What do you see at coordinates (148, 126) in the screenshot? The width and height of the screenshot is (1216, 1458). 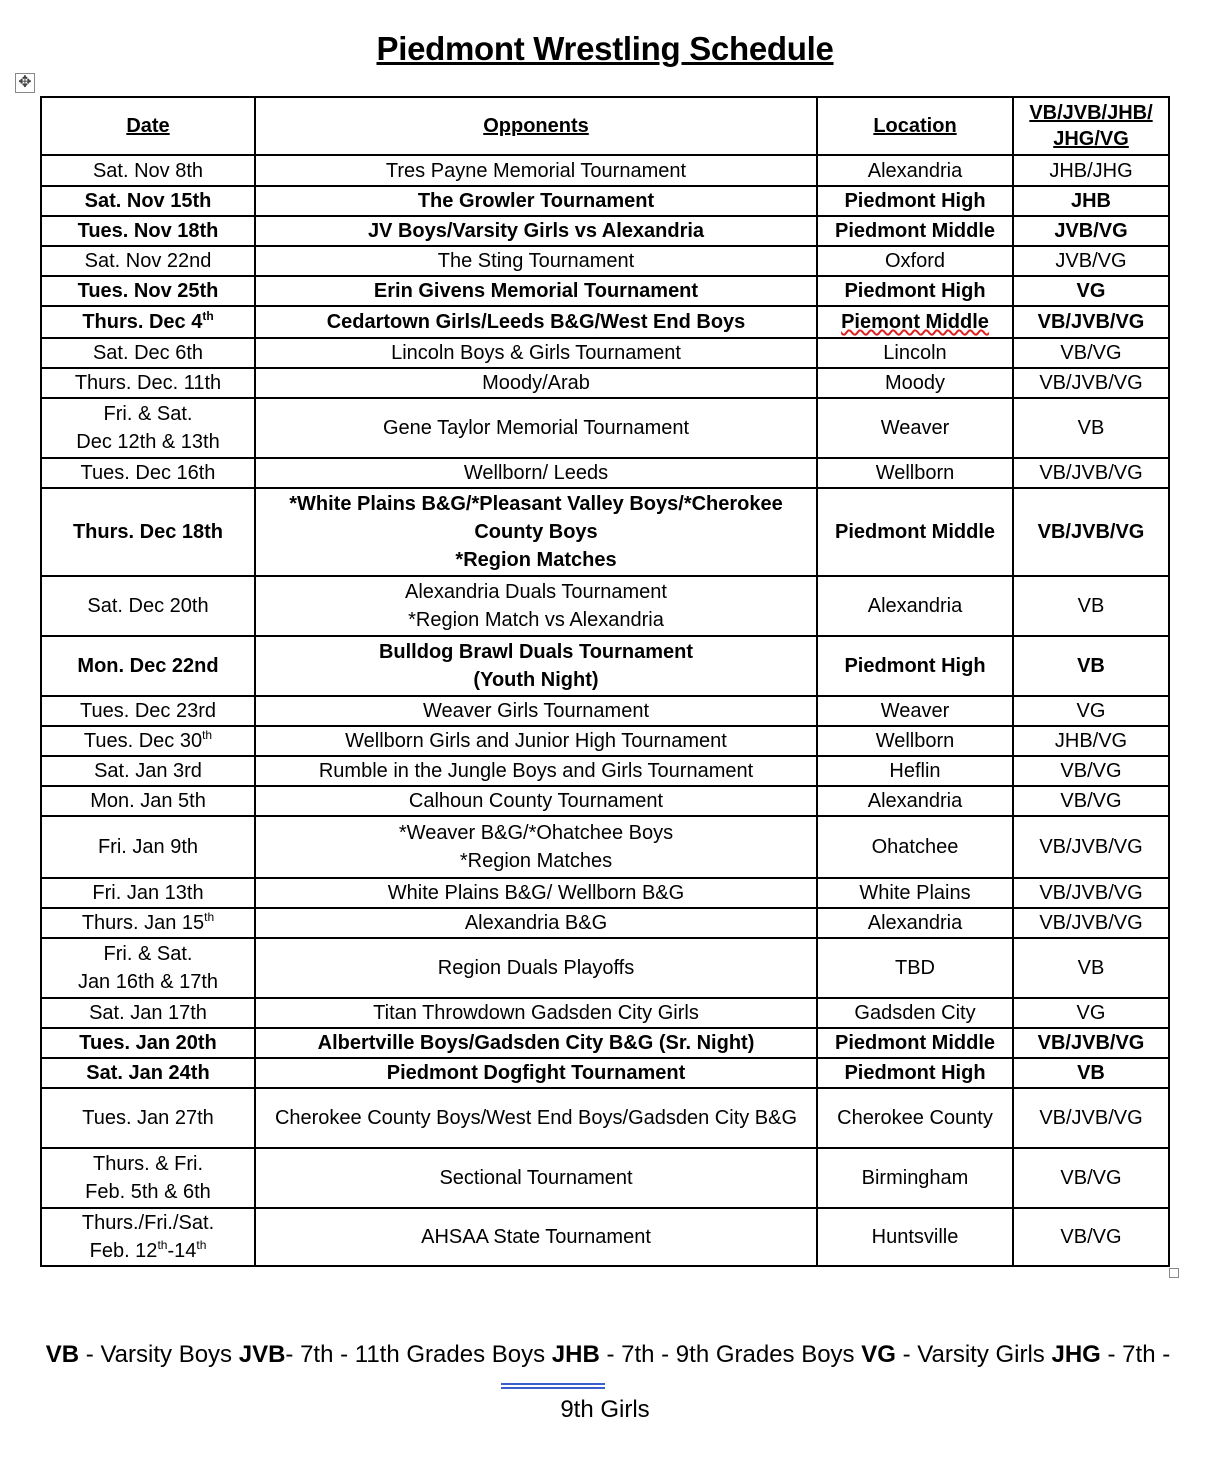 I see `header-date: Date` at bounding box center [148, 126].